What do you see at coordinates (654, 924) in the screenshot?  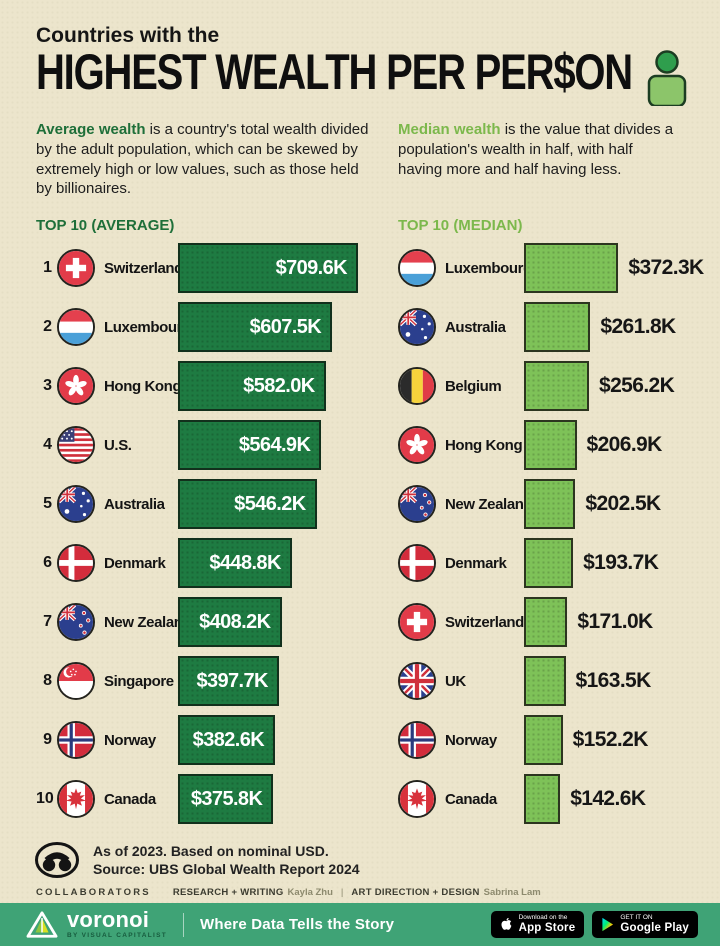 I see `google-play-badge-text: GET IT ON Google Play` at bounding box center [654, 924].